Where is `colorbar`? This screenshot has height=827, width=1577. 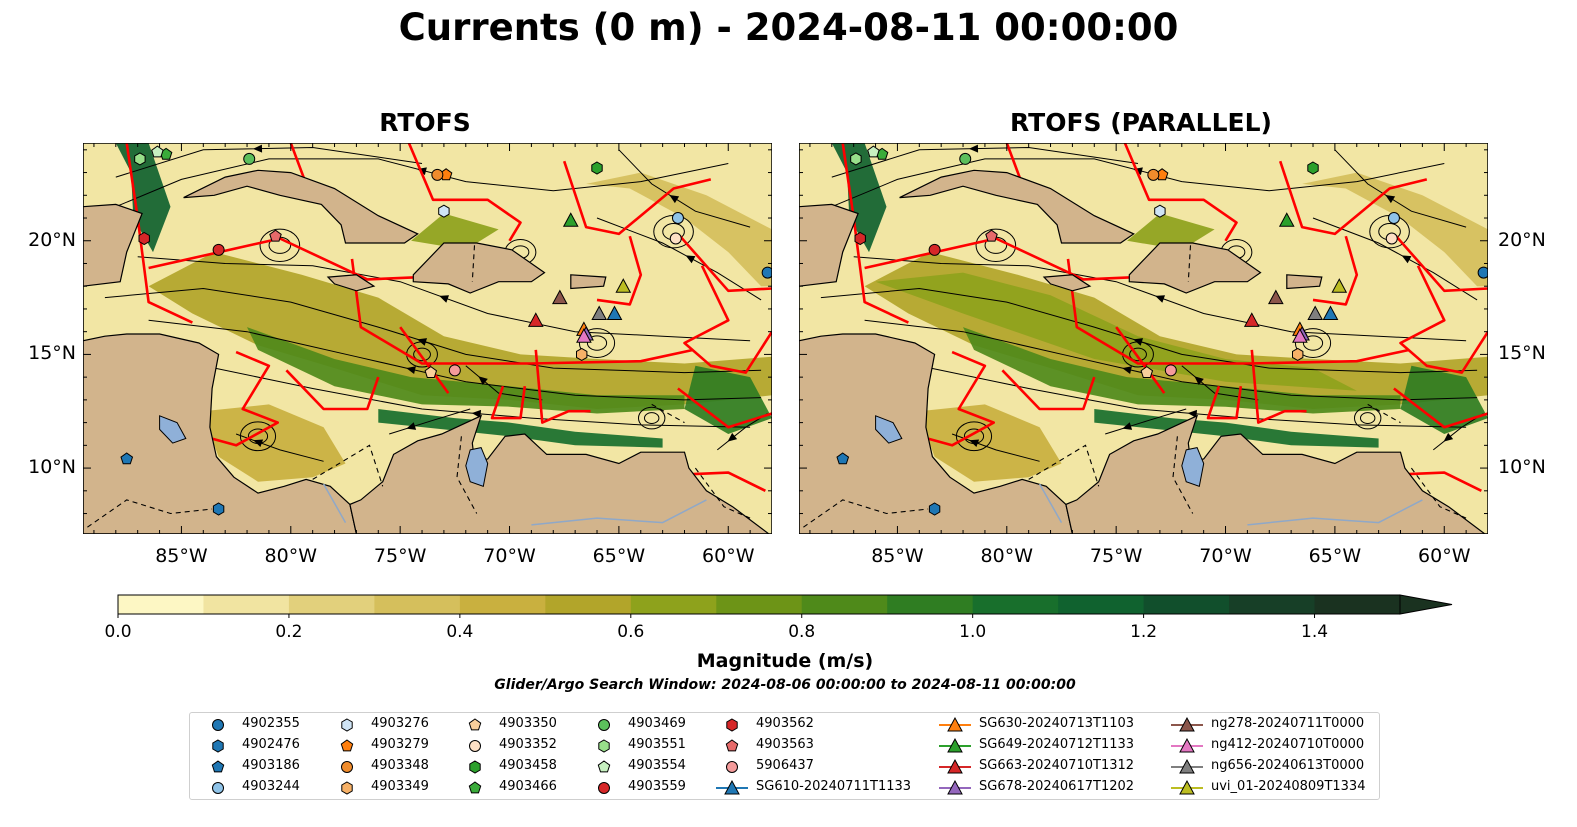
colorbar is located at coordinates (785, 606).